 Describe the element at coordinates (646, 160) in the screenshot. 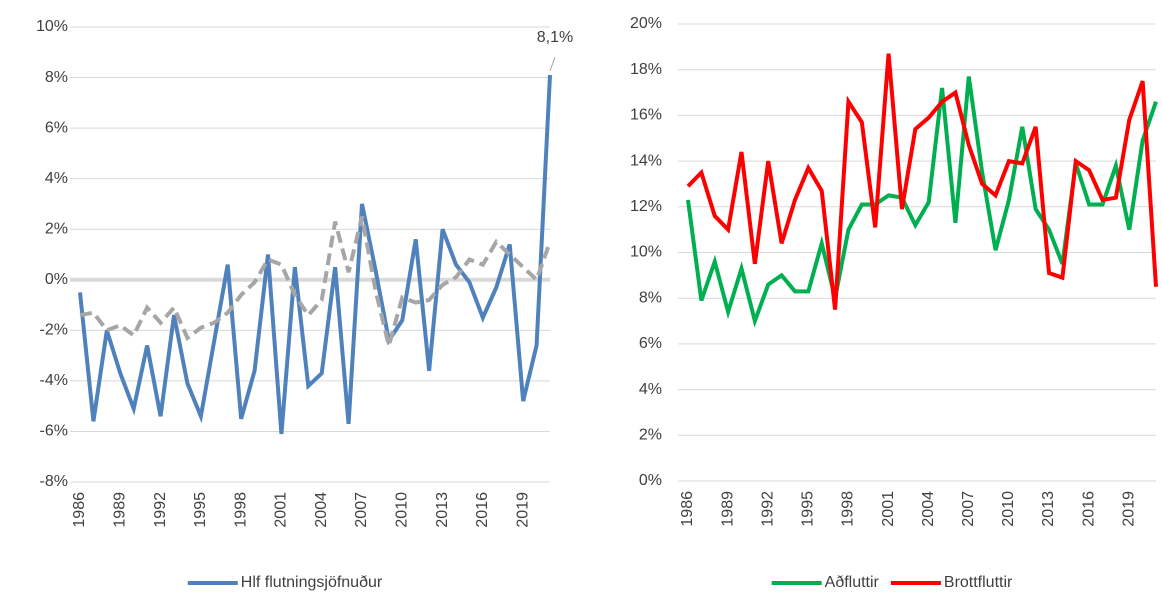

I see `y-tick-label: 14%` at that location.